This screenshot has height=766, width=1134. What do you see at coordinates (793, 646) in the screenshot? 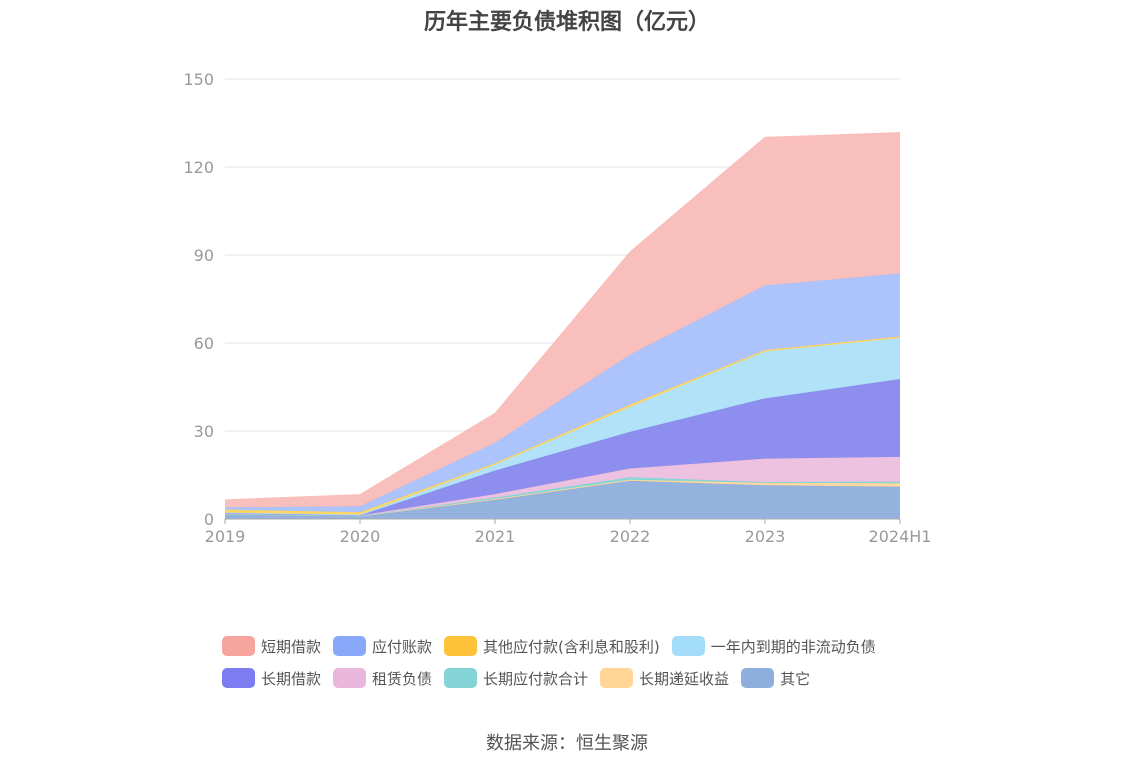
I see `legend-label: 一年内到期的非流动负债` at bounding box center [793, 646].